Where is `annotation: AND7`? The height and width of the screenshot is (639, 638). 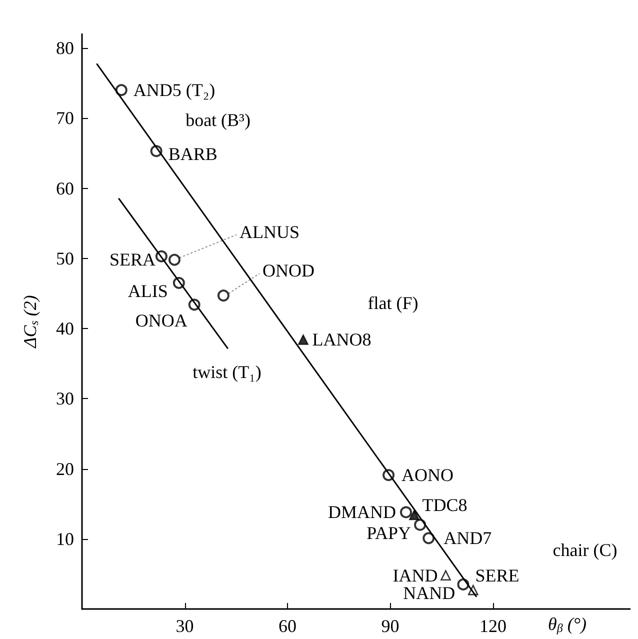 annotation: AND7 is located at coordinates (468, 538).